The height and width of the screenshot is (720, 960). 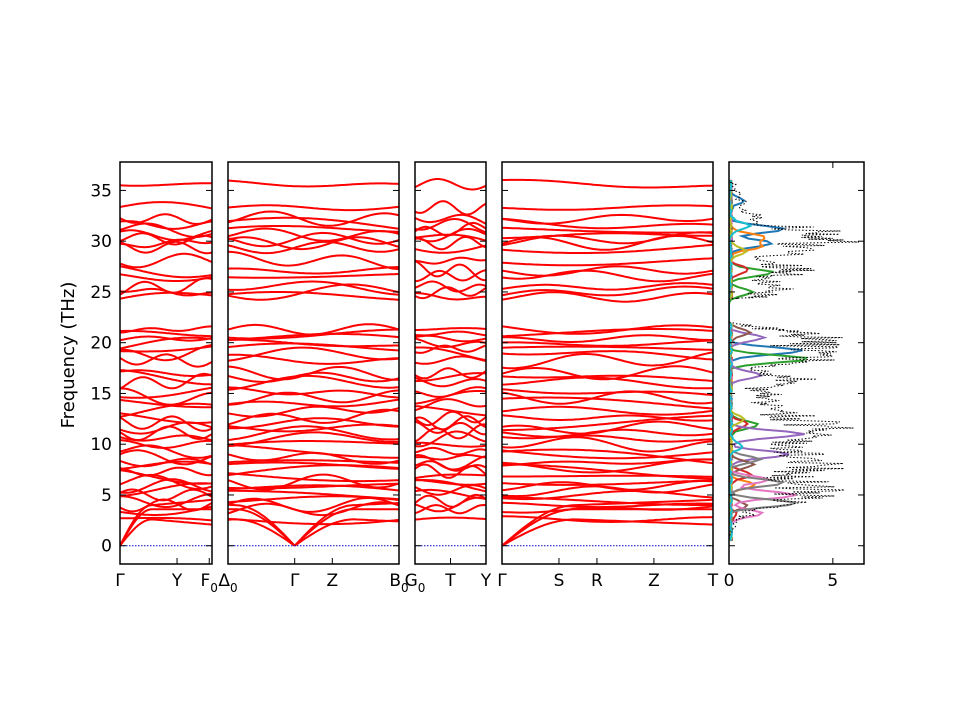 I want to click on y-tick-label: 20, so click(x=101, y=344).